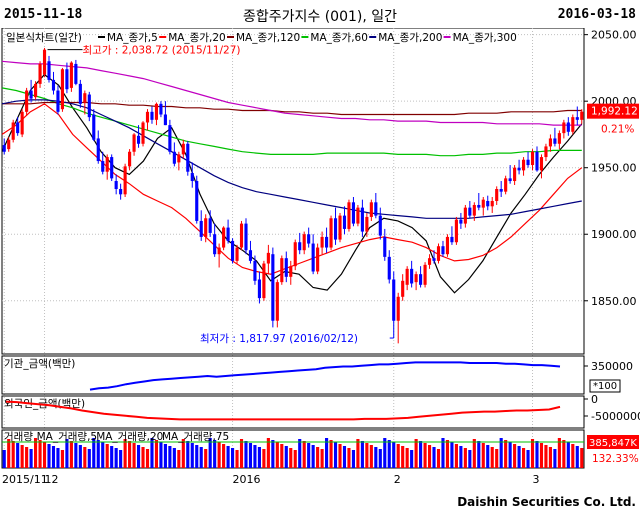 This screenshot has width=640, height=512. What do you see at coordinates (614, 168) in the screenshot?
I see `price-axis-label: 1950.00` at bounding box center [614, 168].